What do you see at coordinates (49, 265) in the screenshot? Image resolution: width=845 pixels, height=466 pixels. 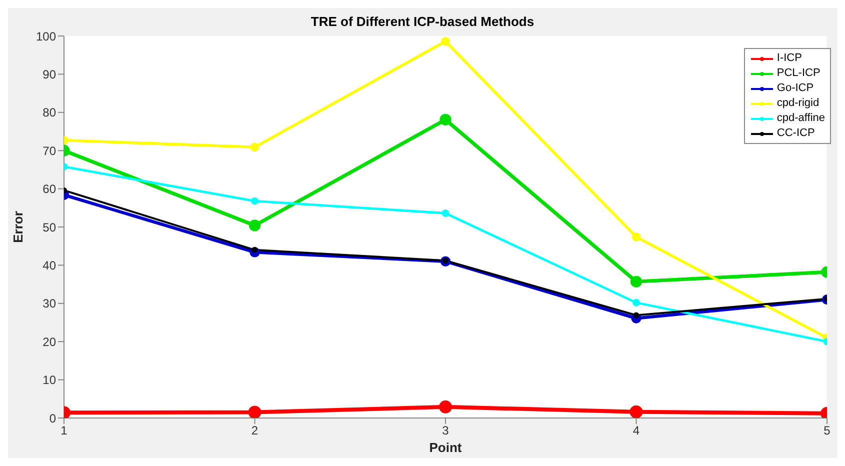 I see `y-tick-label: 40` at bounding box center [49, 265].